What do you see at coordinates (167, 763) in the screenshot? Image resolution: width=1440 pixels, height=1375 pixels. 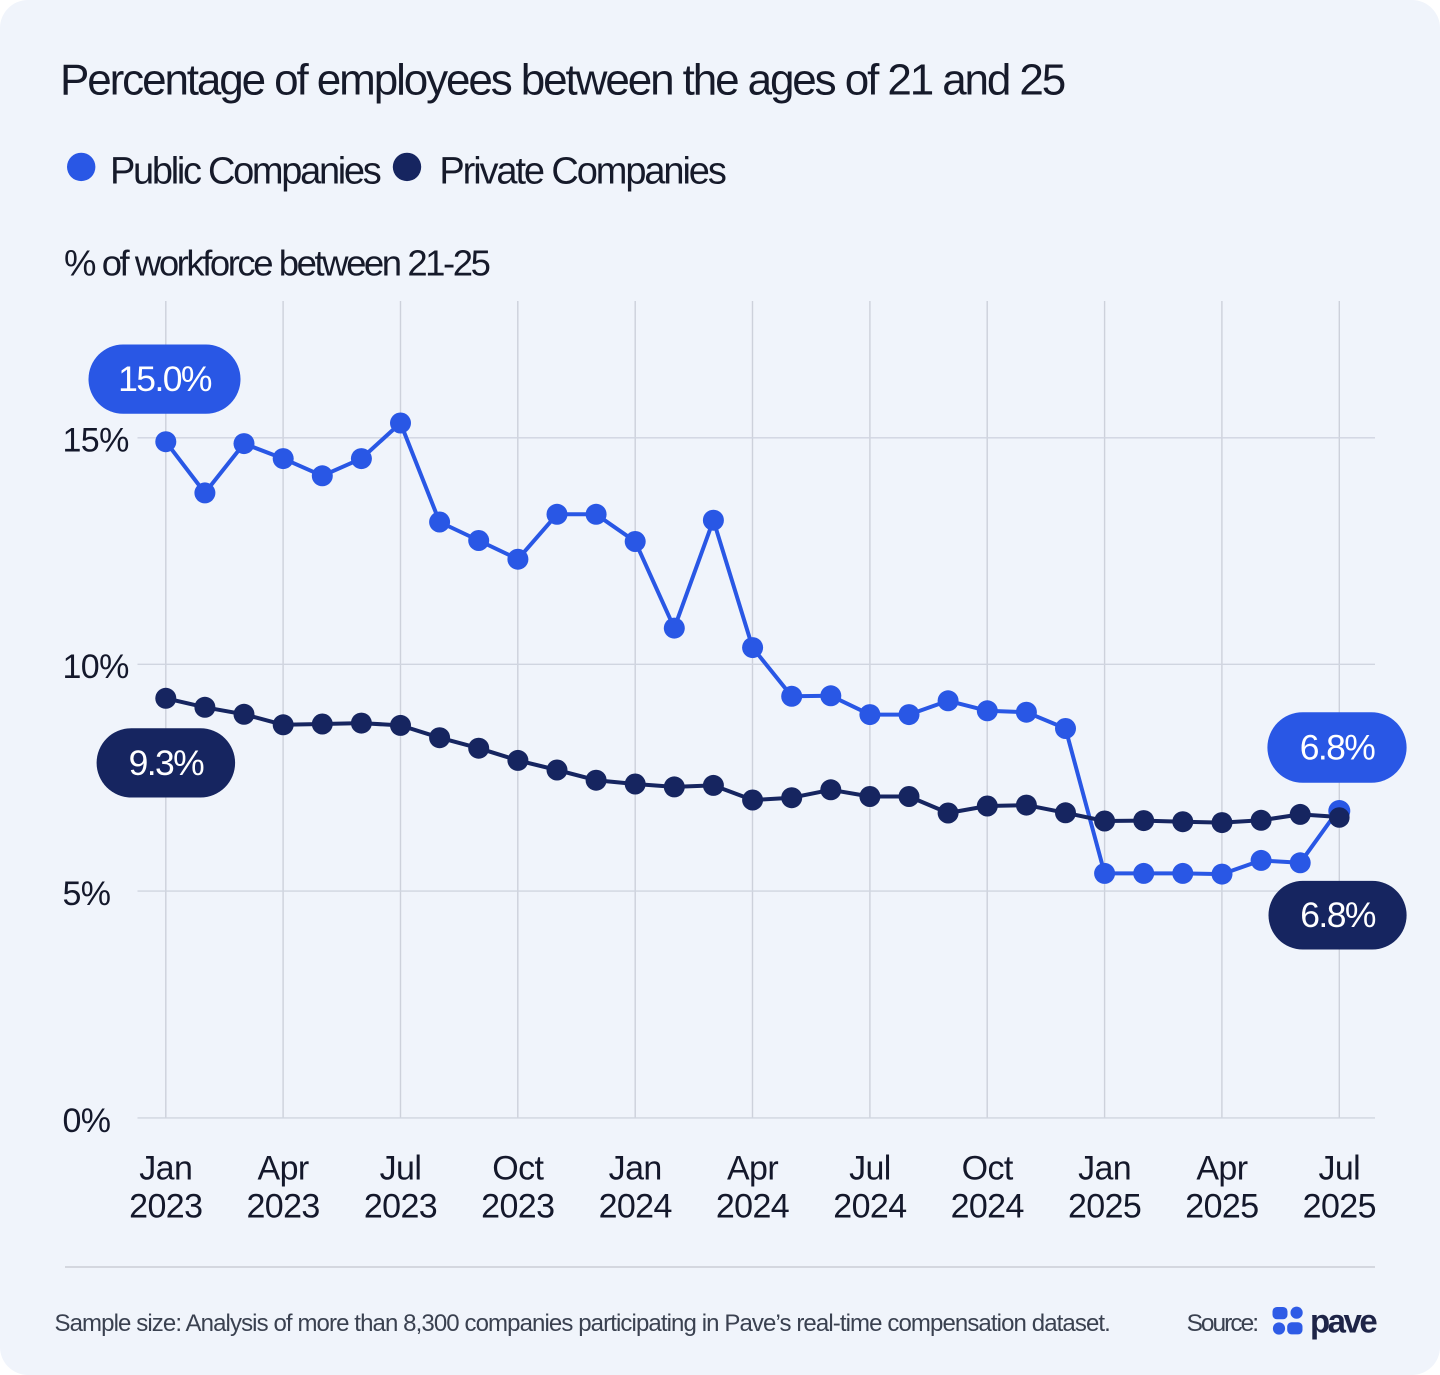 I see `svg-text: 9.3%` at bounding box center [167, 763].